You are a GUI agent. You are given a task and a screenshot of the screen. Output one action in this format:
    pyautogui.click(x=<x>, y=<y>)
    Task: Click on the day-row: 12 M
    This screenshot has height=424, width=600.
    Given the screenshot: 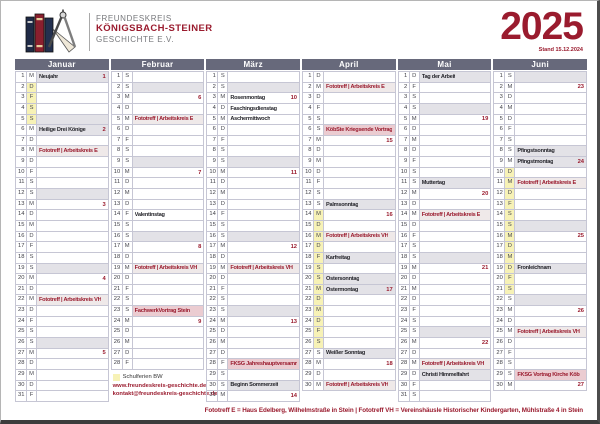 What is the action you would take?
    pyautogui.click(x=157, y=194)
    